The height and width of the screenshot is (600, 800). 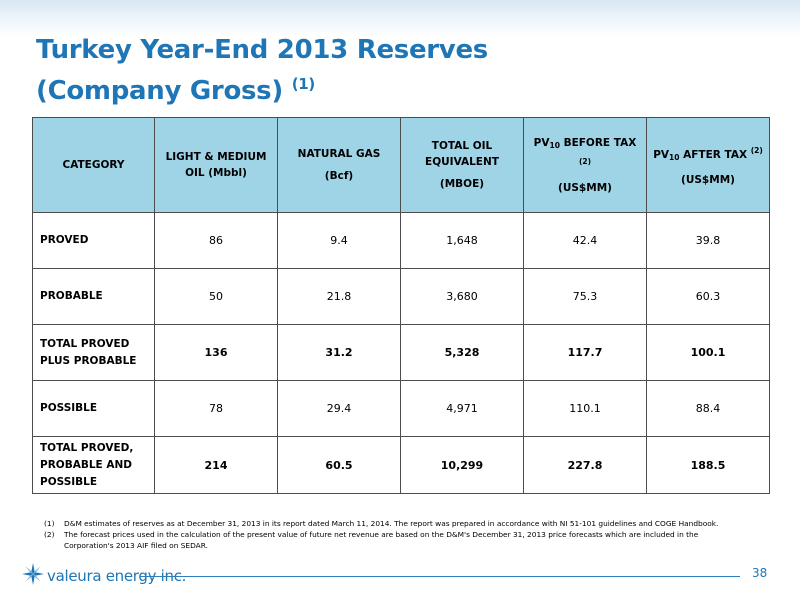 I want to click on pv-after-footnote-ref: (2), so click(x=756, y=150).